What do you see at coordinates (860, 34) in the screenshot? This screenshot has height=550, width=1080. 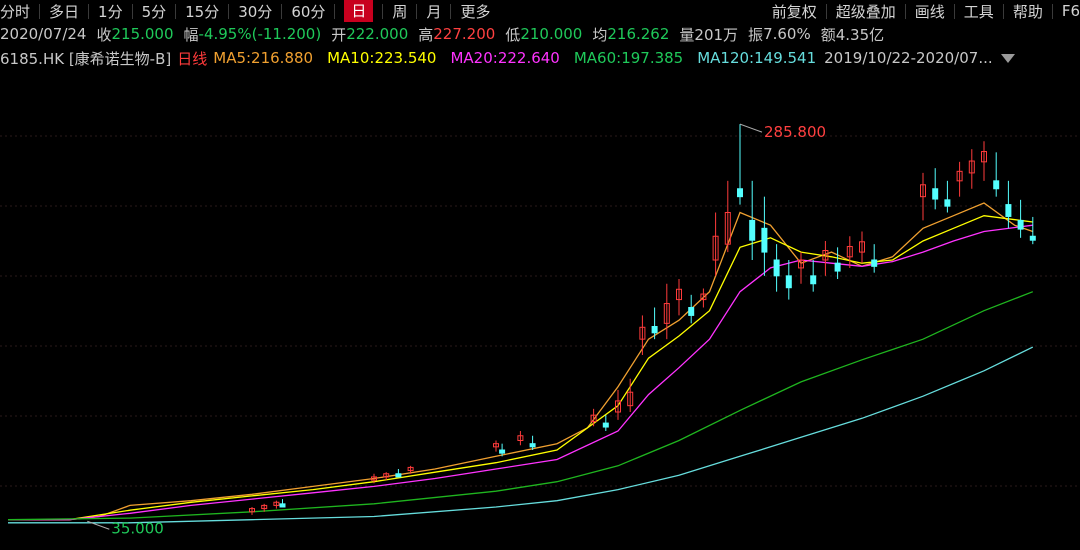 I see `amount-value: 4.35亿` at bounding box center [860, 34].